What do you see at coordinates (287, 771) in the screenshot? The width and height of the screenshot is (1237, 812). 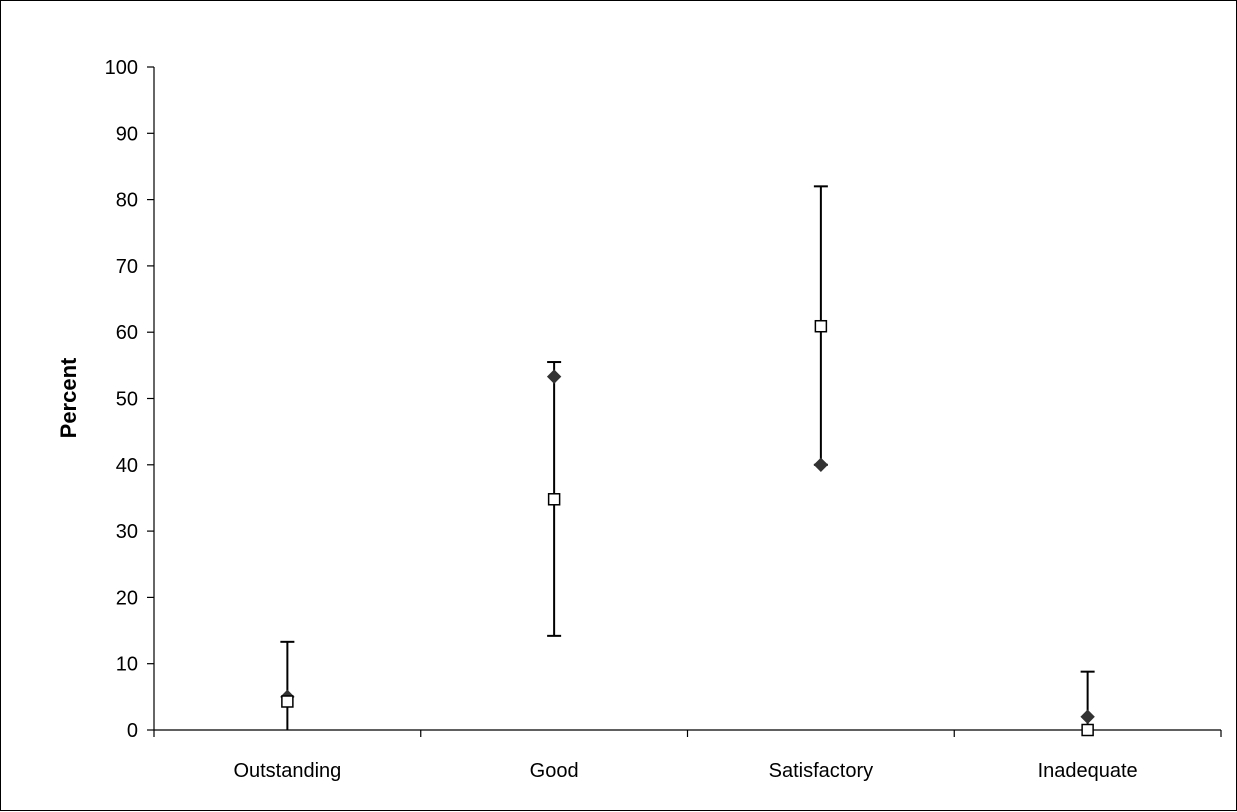 I see `x-tick-label: Outstanding` at bounding box center [287, 771].